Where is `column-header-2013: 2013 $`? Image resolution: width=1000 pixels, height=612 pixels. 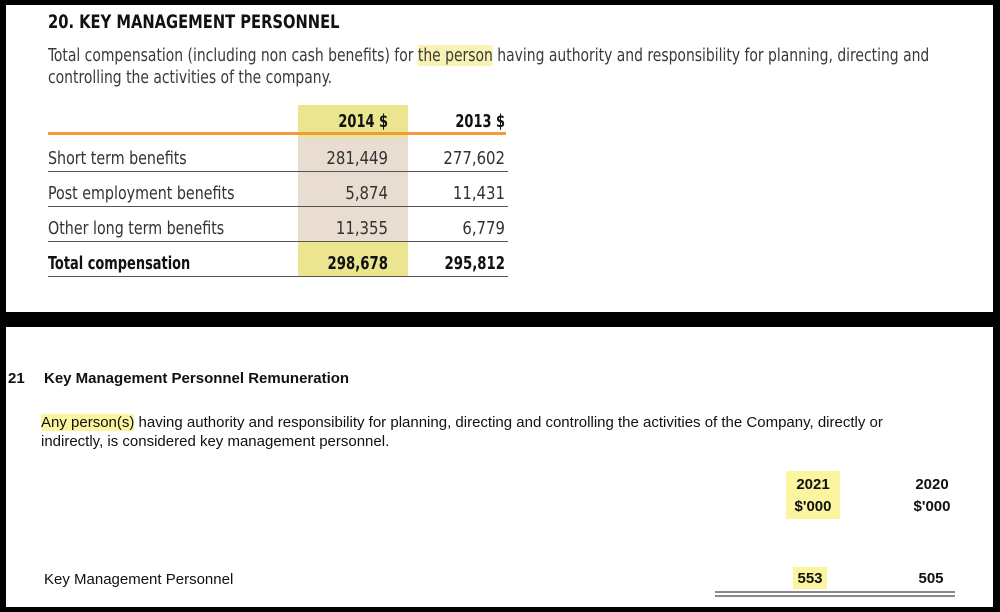
column-header-2013: 2013 $ is located at coordinates (480, 121).